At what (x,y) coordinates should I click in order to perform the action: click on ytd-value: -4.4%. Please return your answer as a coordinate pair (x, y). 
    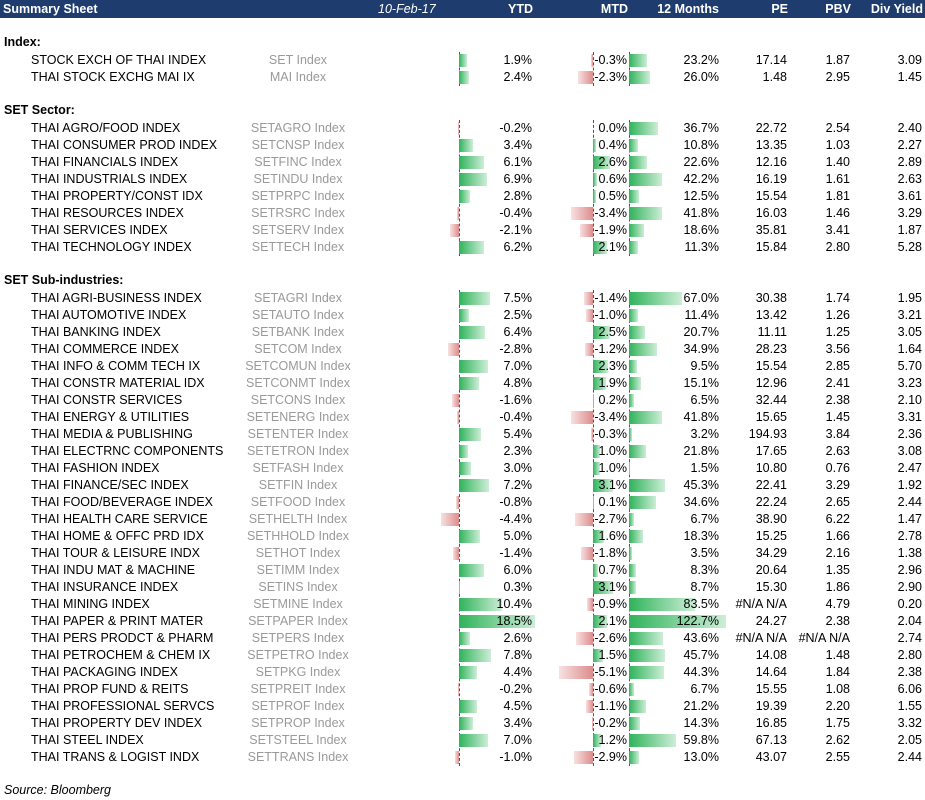
    Looking at the image, I should click on (515, 519).